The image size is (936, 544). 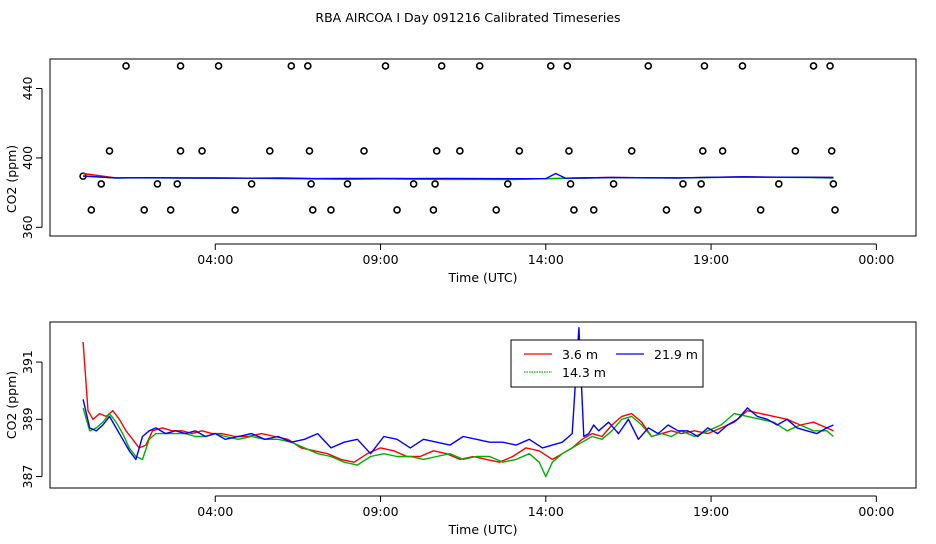 I want to click on legend-box, so click(x=607, y=363).